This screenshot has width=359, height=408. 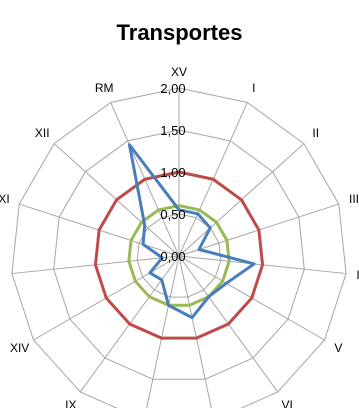 I want to click on category-label: XII, so click(x=42, y=133).